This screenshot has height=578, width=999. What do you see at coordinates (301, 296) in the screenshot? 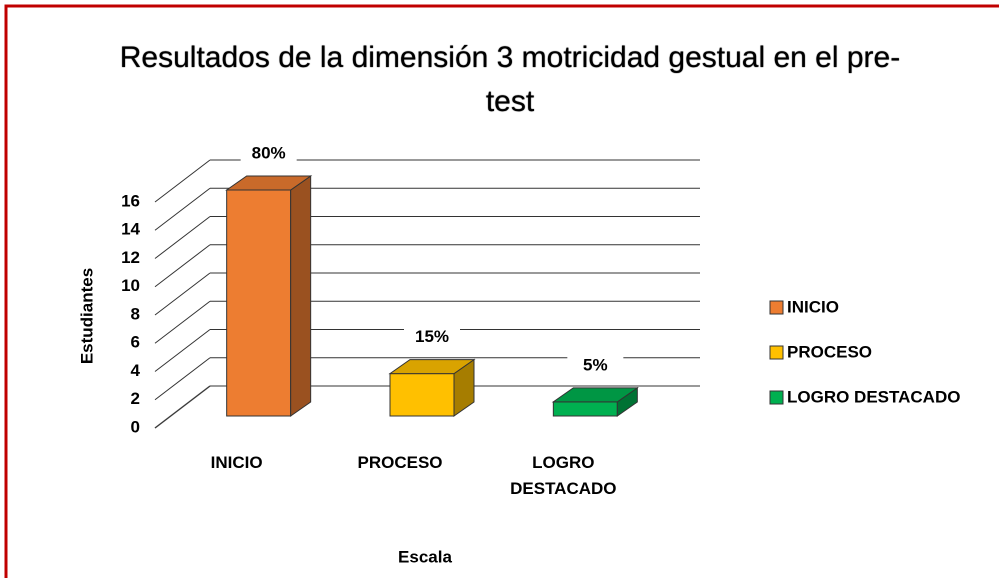
I see `bar-side` at bounding box center [301, 296].